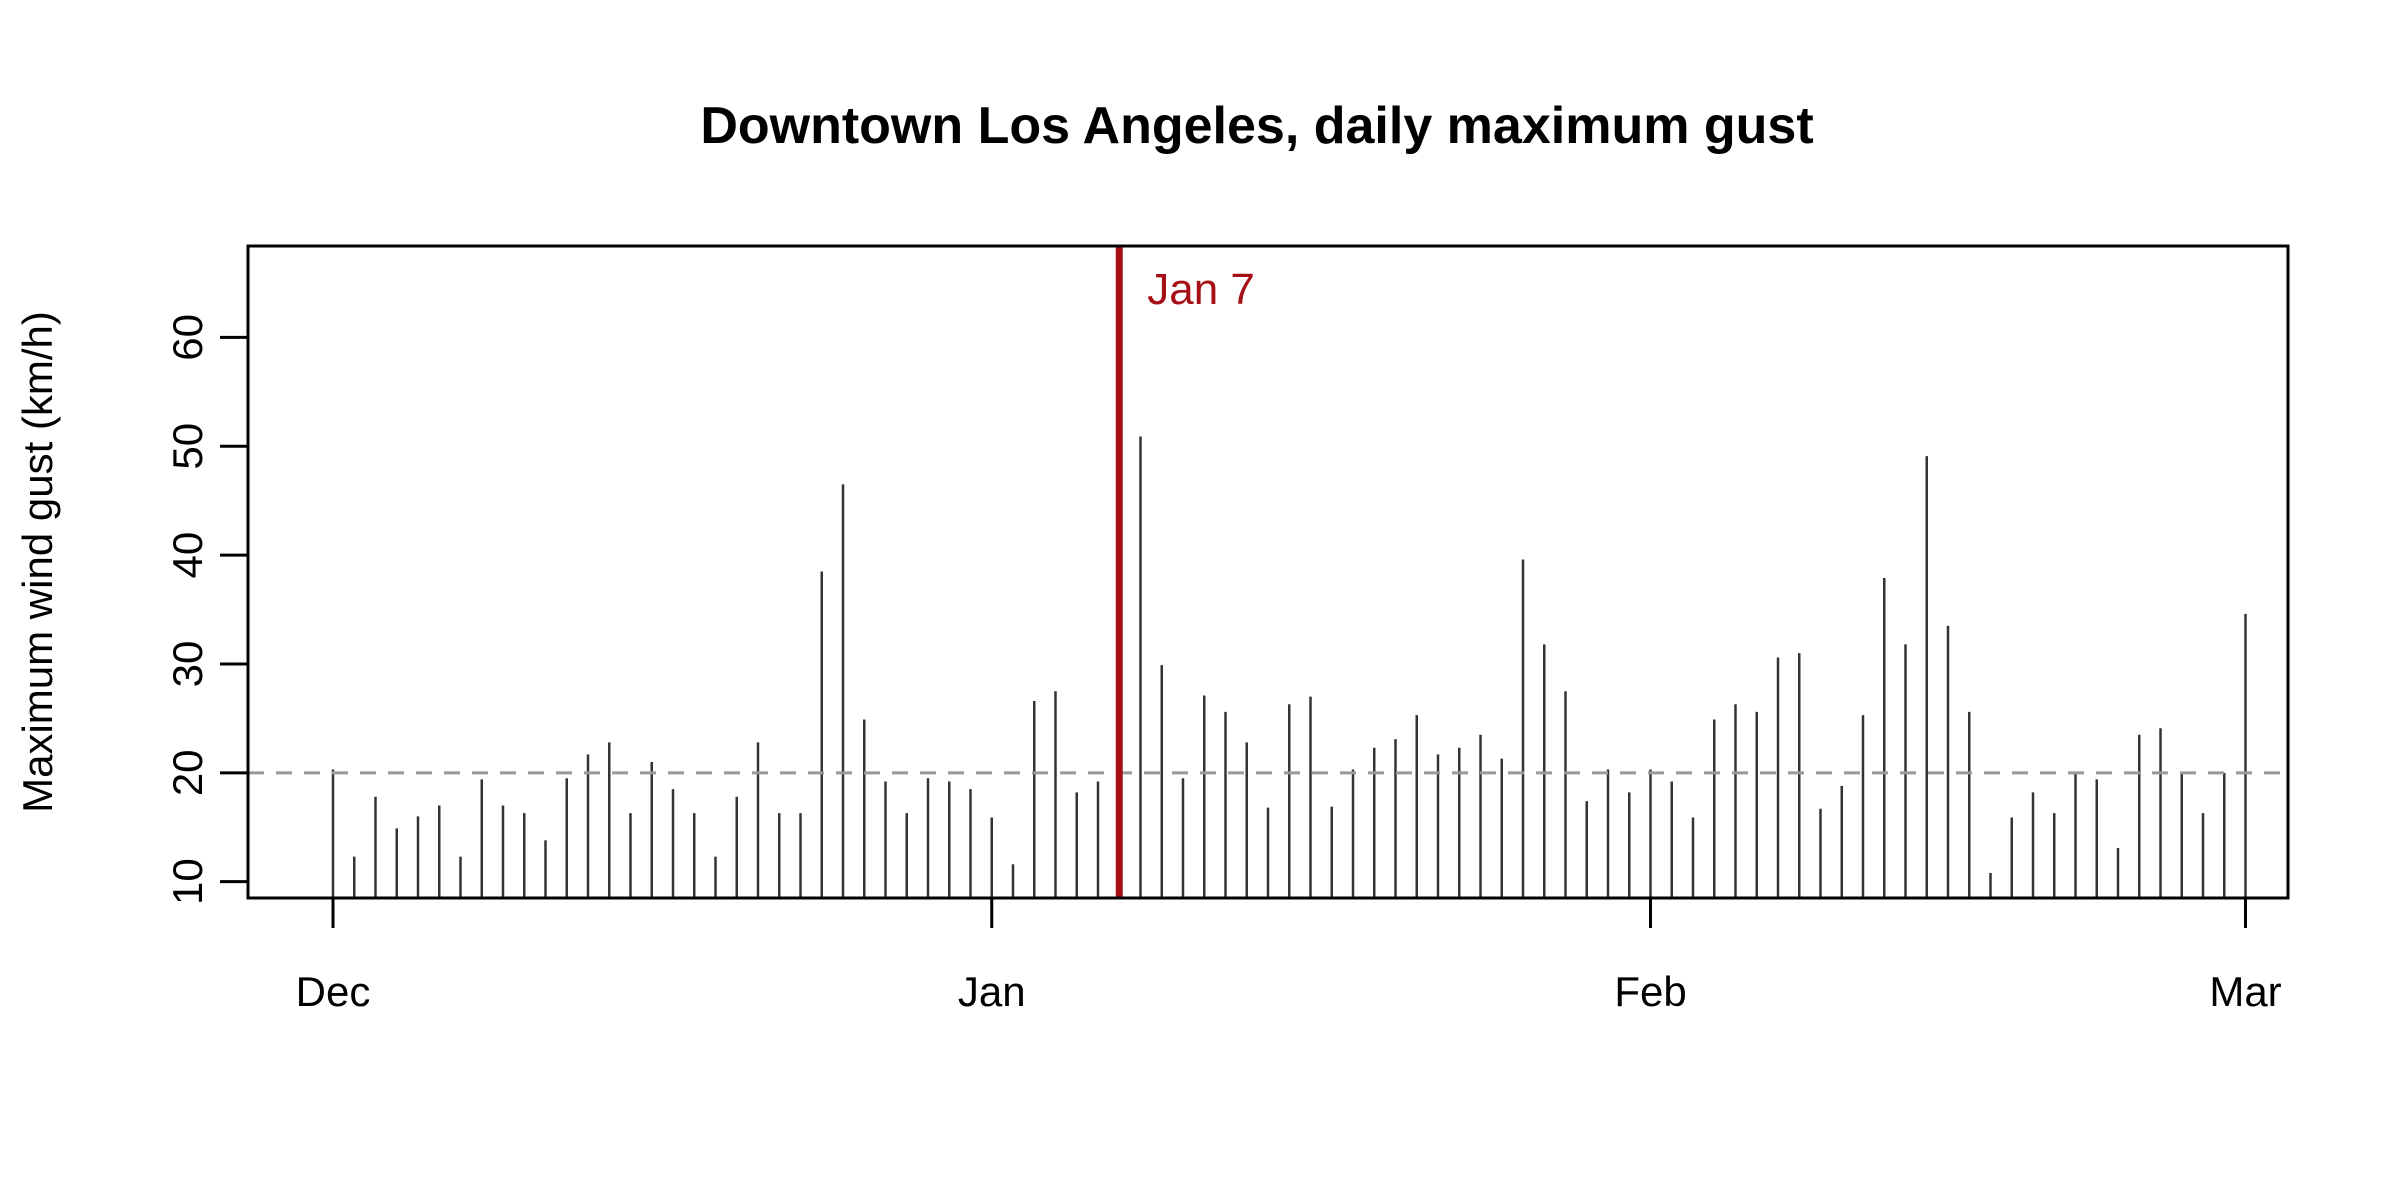 The height and width of the screenshot is (1200, 2400). I want to click on x-tick-label: Feb, so click(1650, 991).